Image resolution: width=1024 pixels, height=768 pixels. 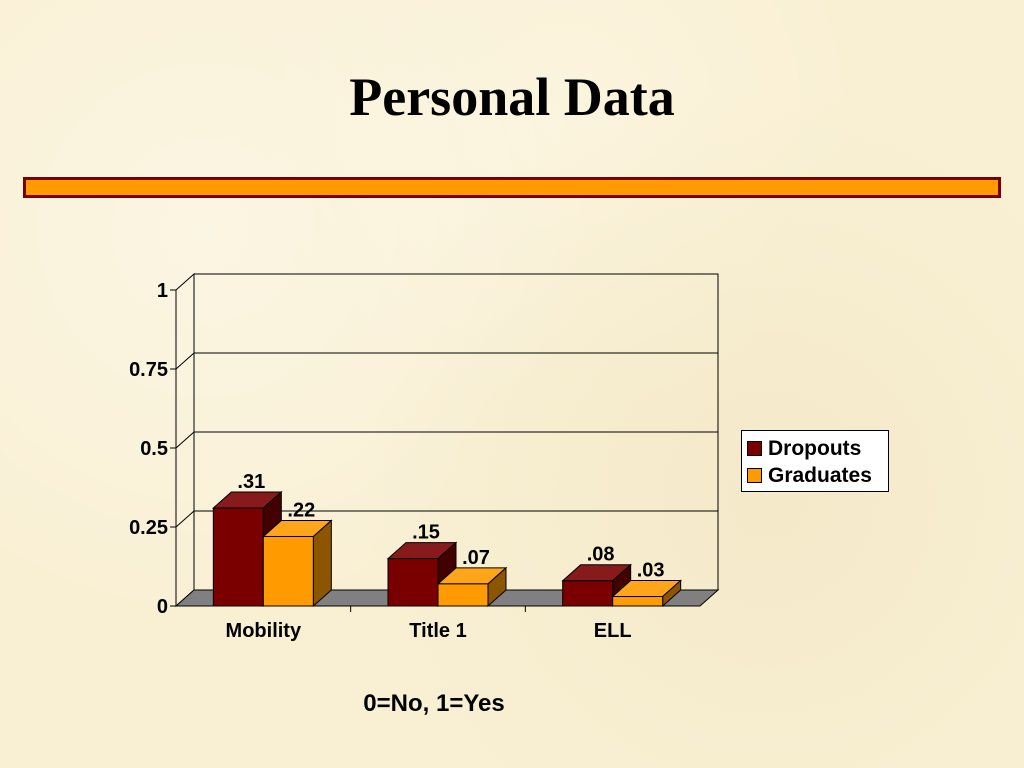 What do you see at coordinates (251, 482) in the screenshot?
I see `data-label: .31` at bounding box center [251, 482].